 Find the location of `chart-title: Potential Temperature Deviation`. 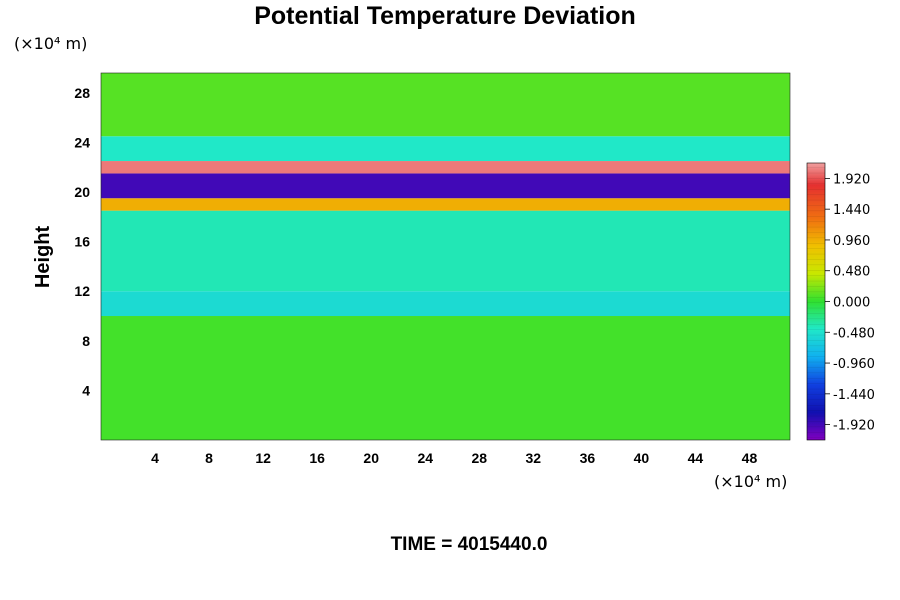

chart-title: Potential Temperature Deviation is located at coordinates (445, 16).